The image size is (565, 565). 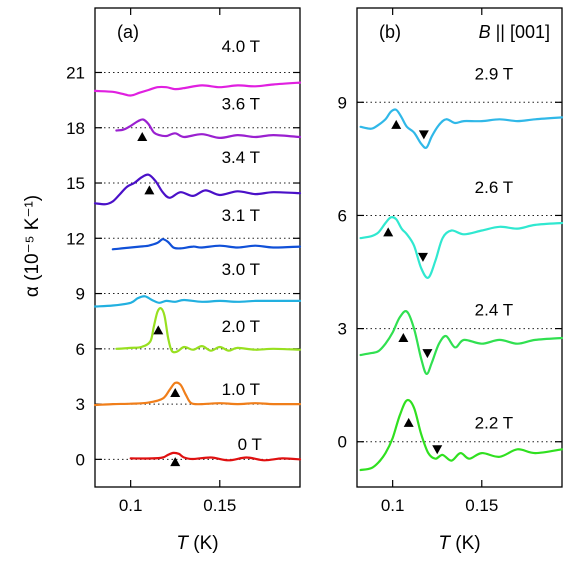 What do you see at coordinates (494, 74) in the screenshot?
I see `series-label: 2.9 T` at bounding box center [494, 74].